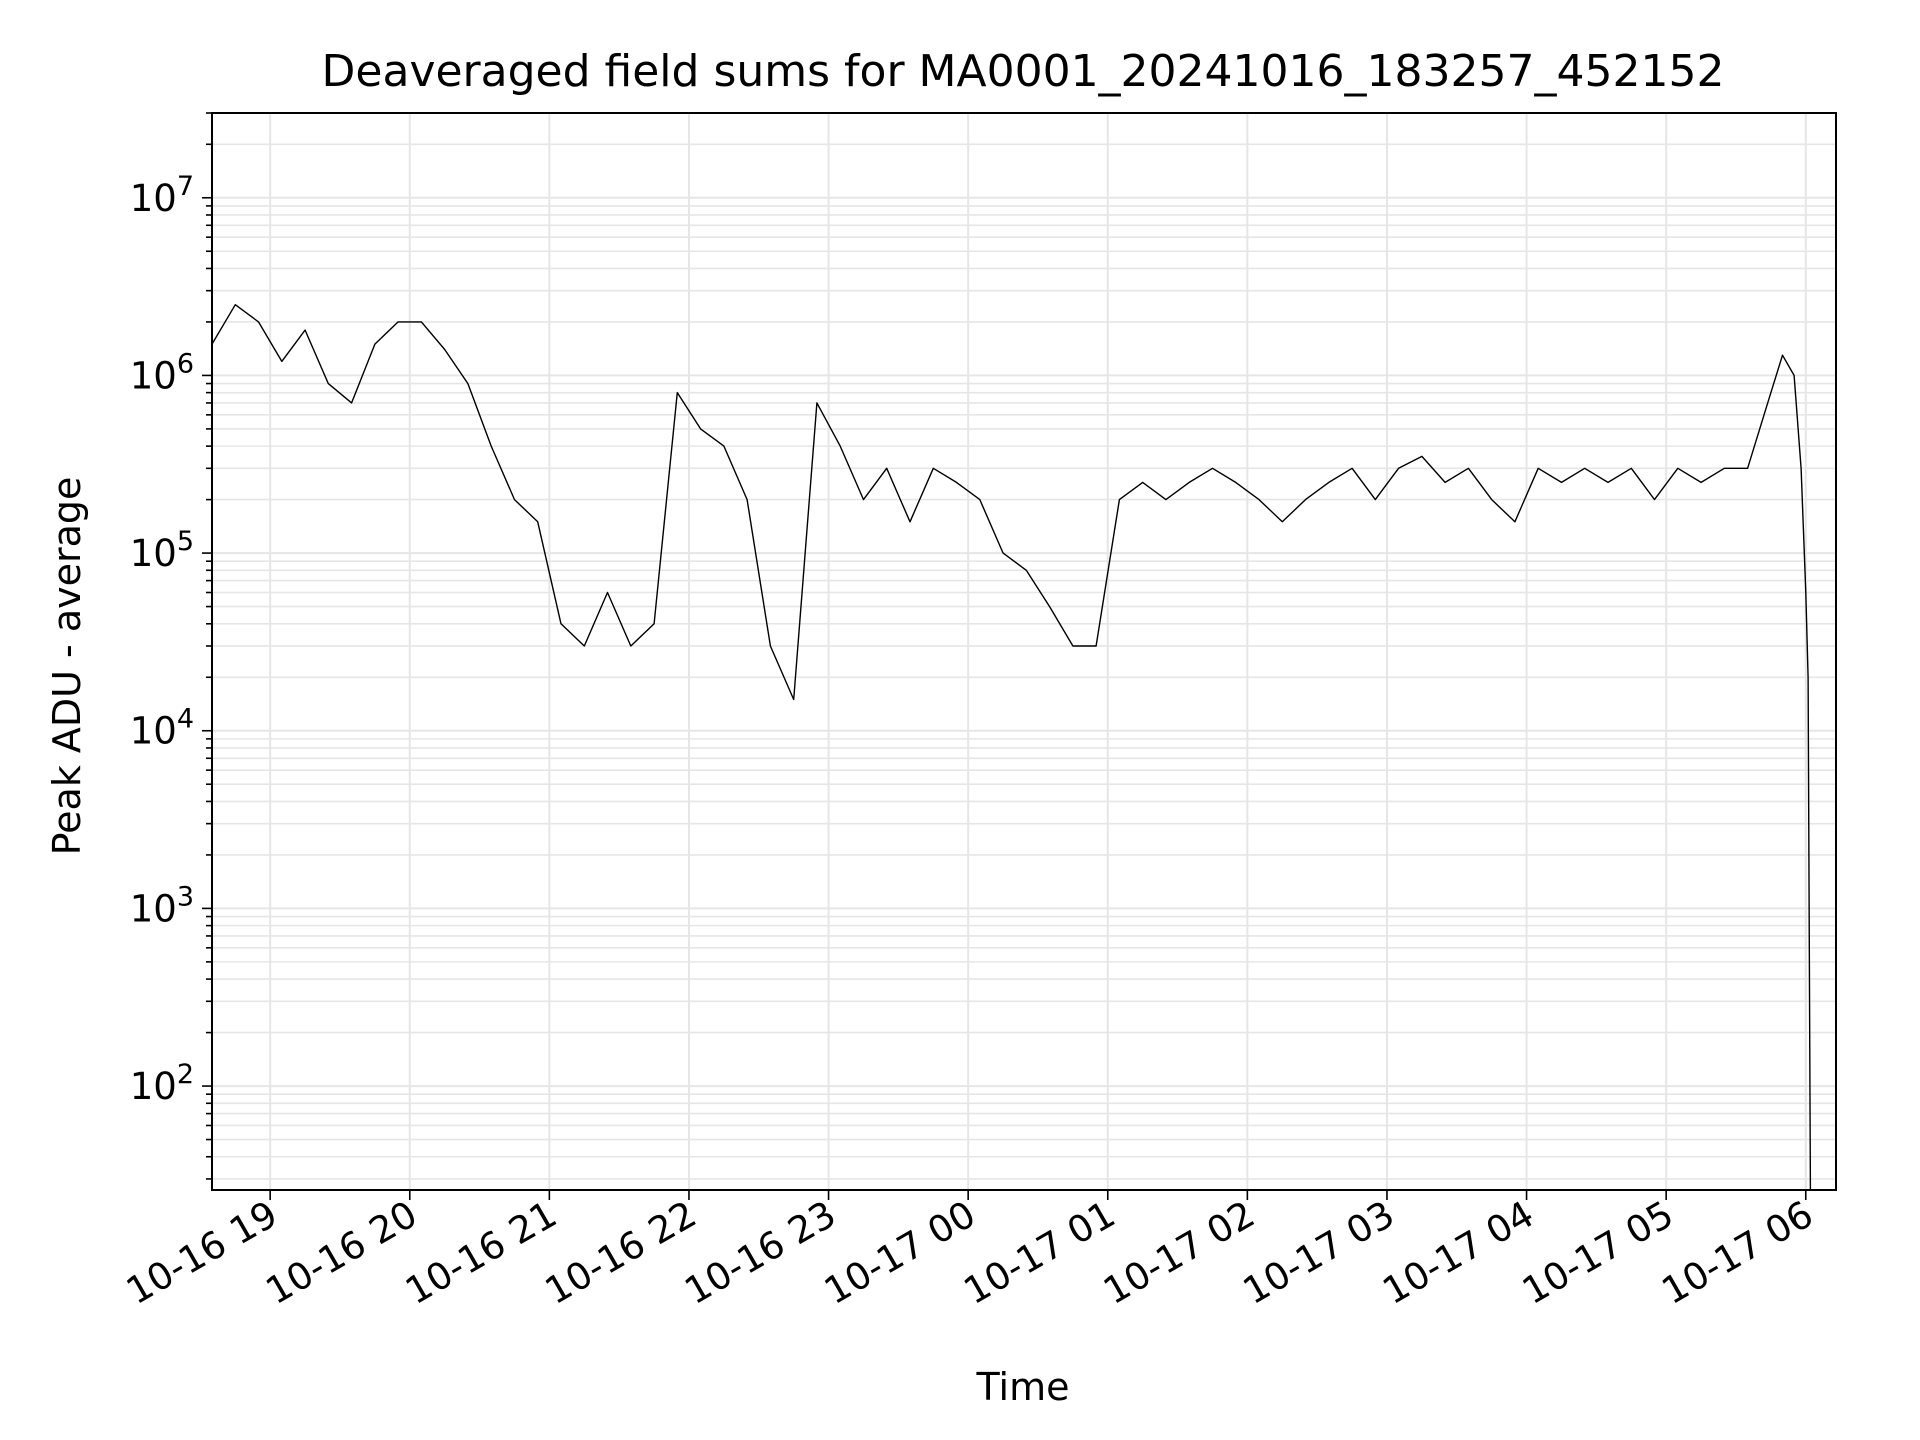  I want to click on y-tick-label: 10², so click(162, 1083).